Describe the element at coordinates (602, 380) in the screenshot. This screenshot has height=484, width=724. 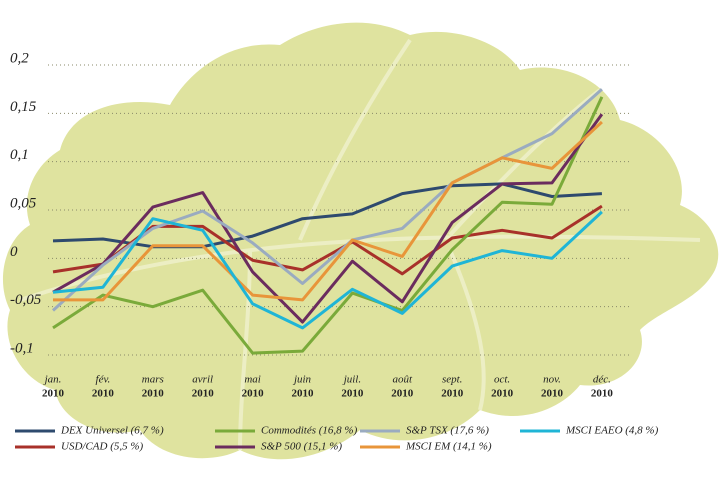
I see `x-tick-month: déc.` at that location.